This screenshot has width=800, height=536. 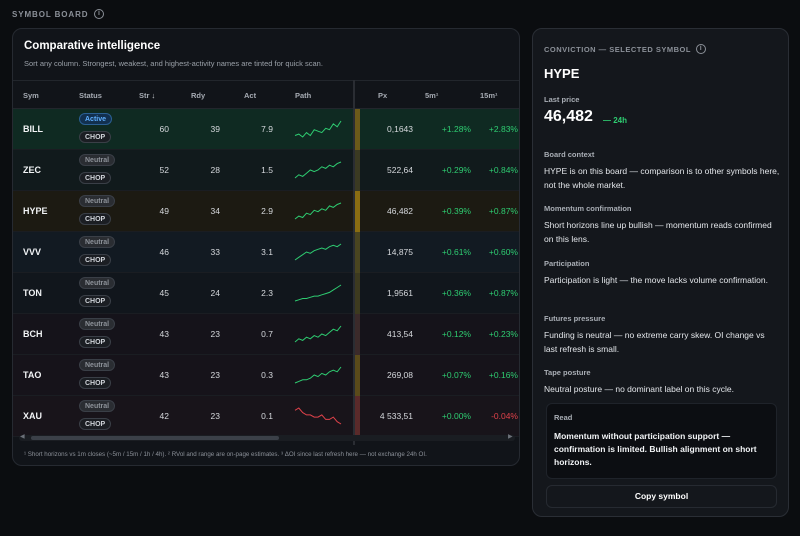 What do you see at coordinates (400, 170) in the screenshot?
I see `row-px: 522,64` at bounding box center [400, 170].